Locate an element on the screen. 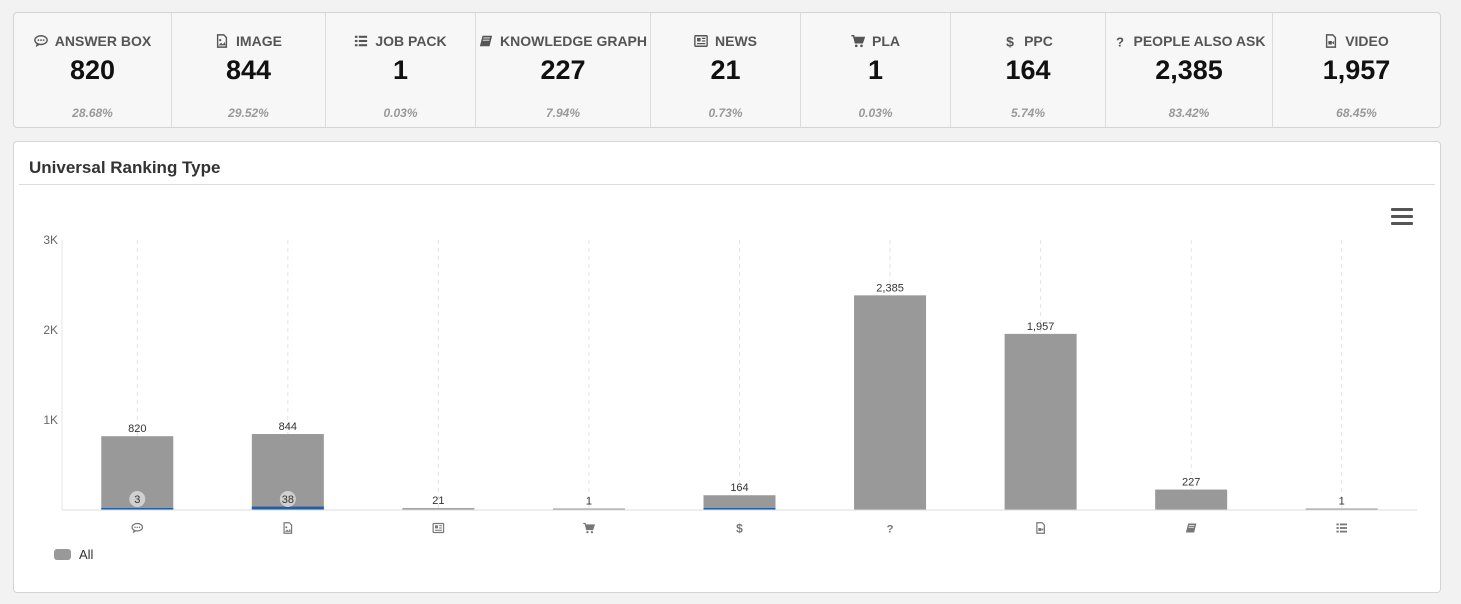 The image size is (1461, 604). stat-header: NEWS is located at coordinates (725, 41).